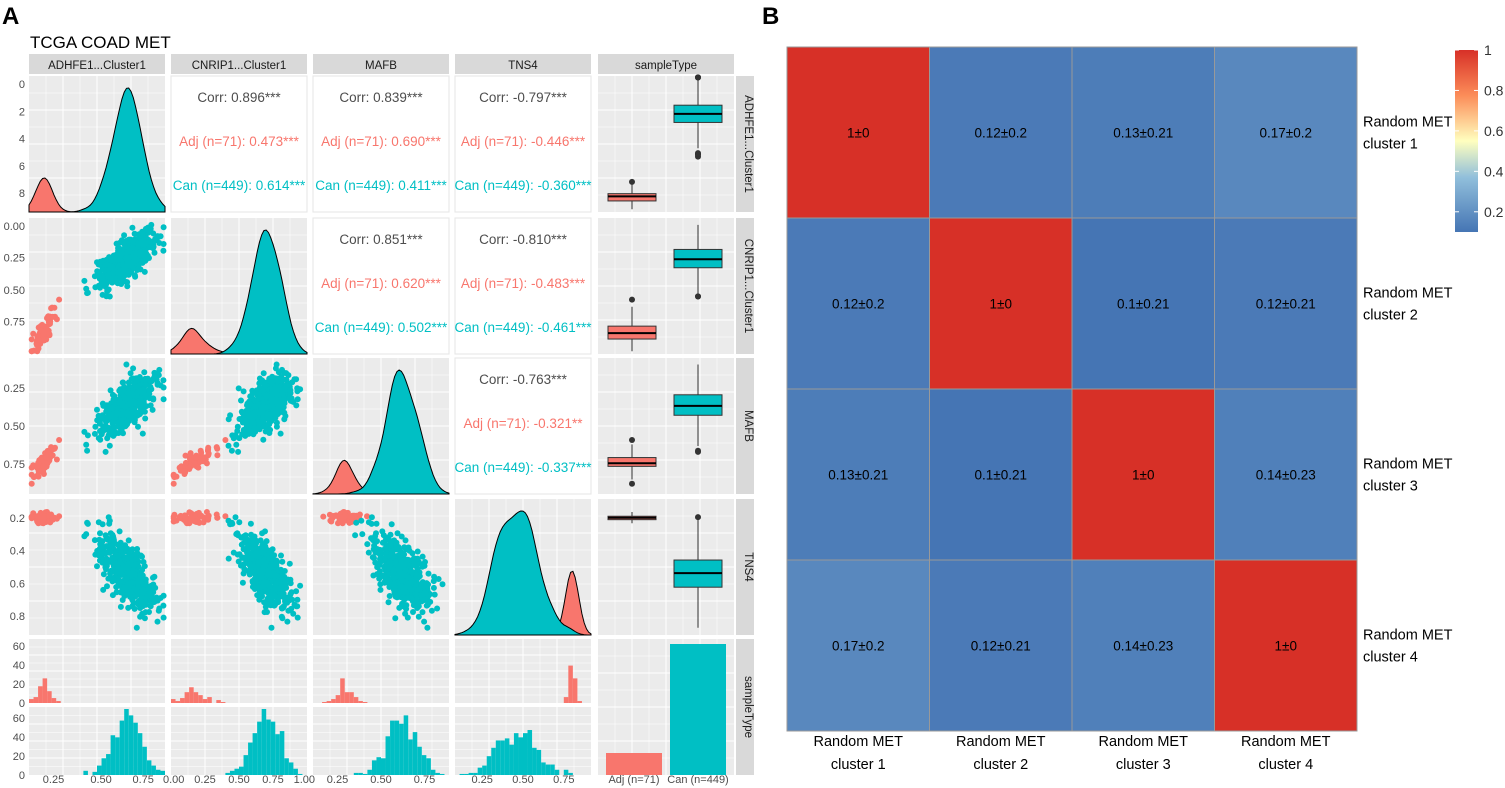 The width and height of the screenshot is (1505, 788). What do you see at coordinates (697, 780) in the screenshot?
I see `x-tick-label: Can (n=449)` at bounding box center [697, 780].